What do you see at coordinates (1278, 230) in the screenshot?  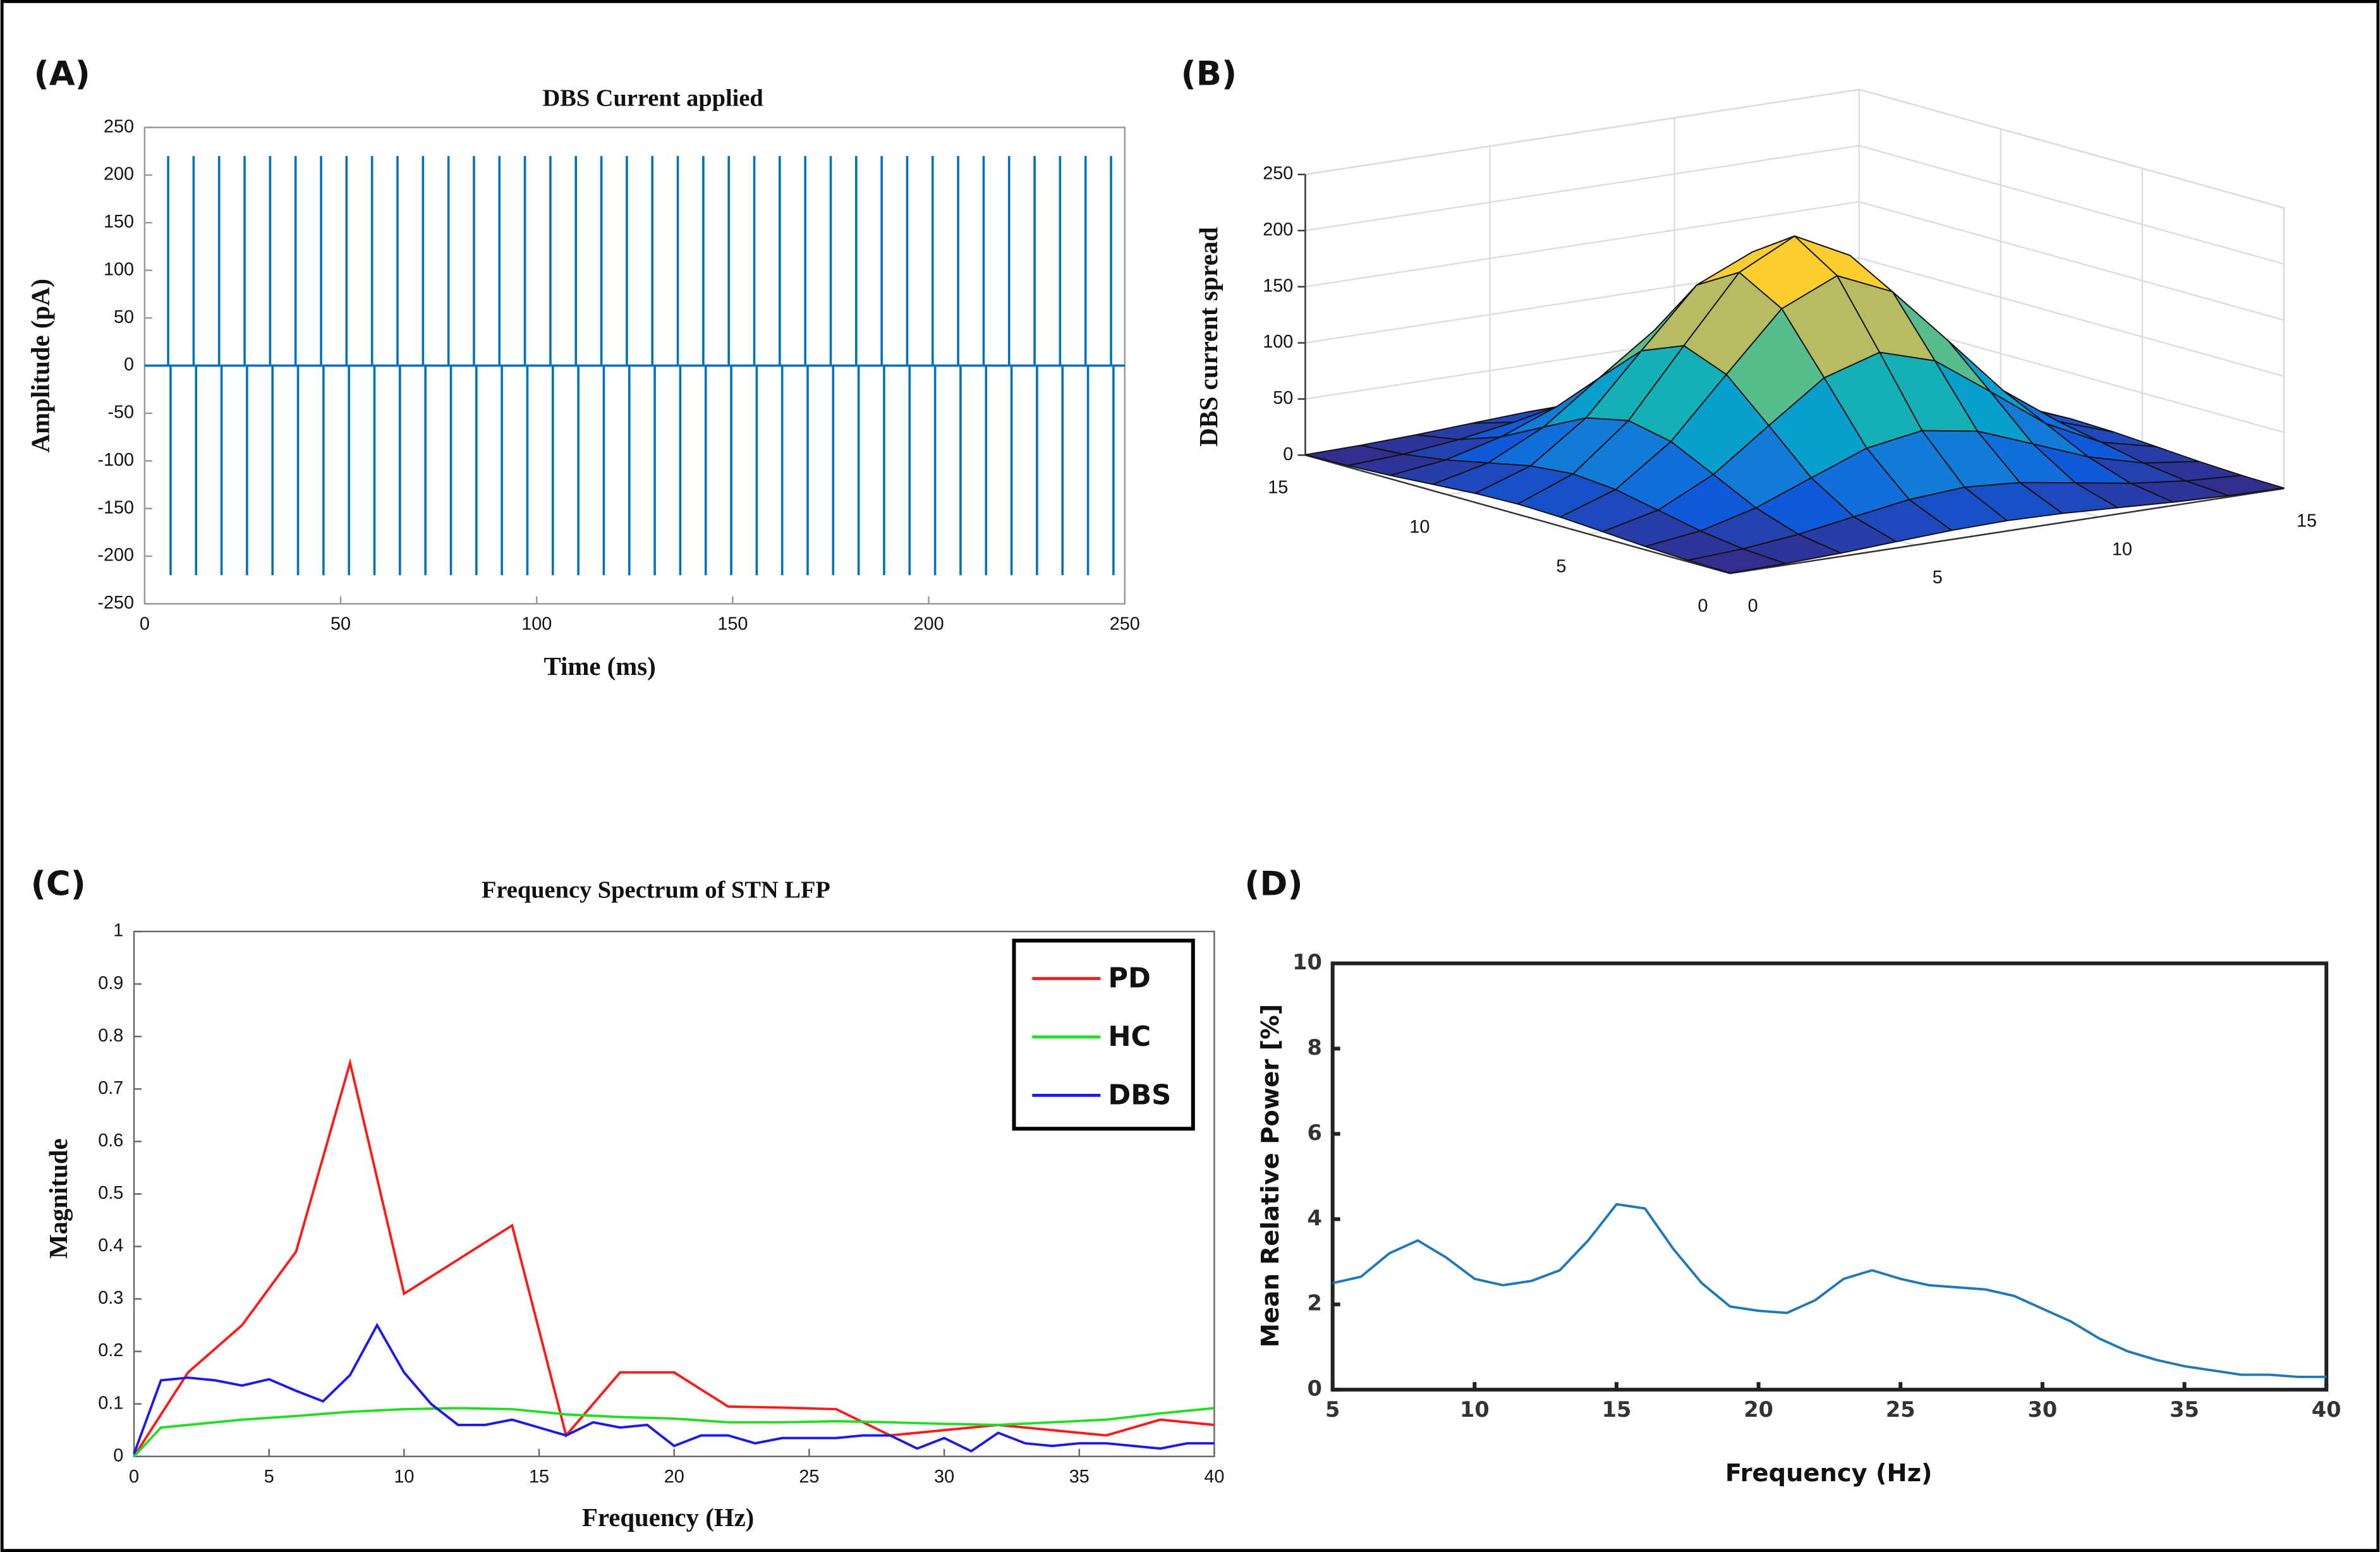 I see `z-tick-label: 200` at bounding box center [1278, 230].